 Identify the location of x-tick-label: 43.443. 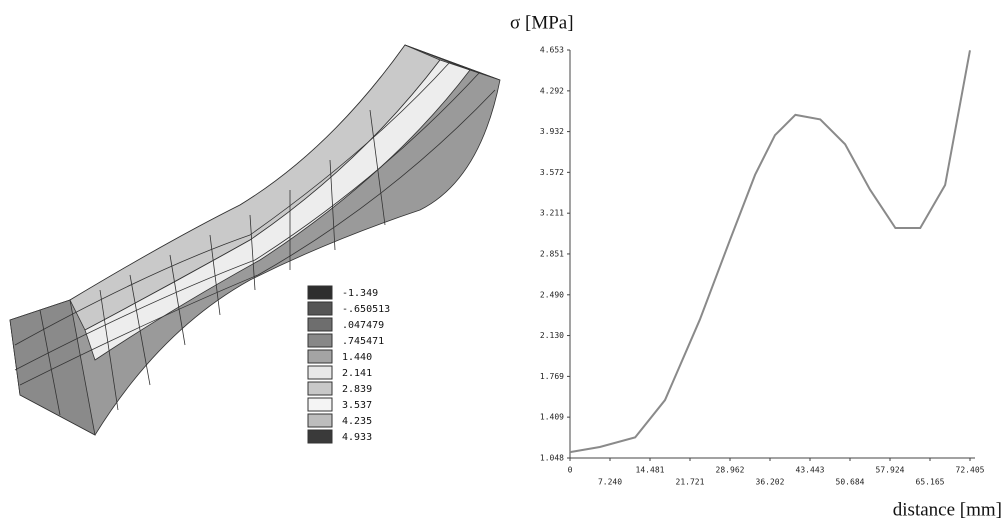
(810, 470).